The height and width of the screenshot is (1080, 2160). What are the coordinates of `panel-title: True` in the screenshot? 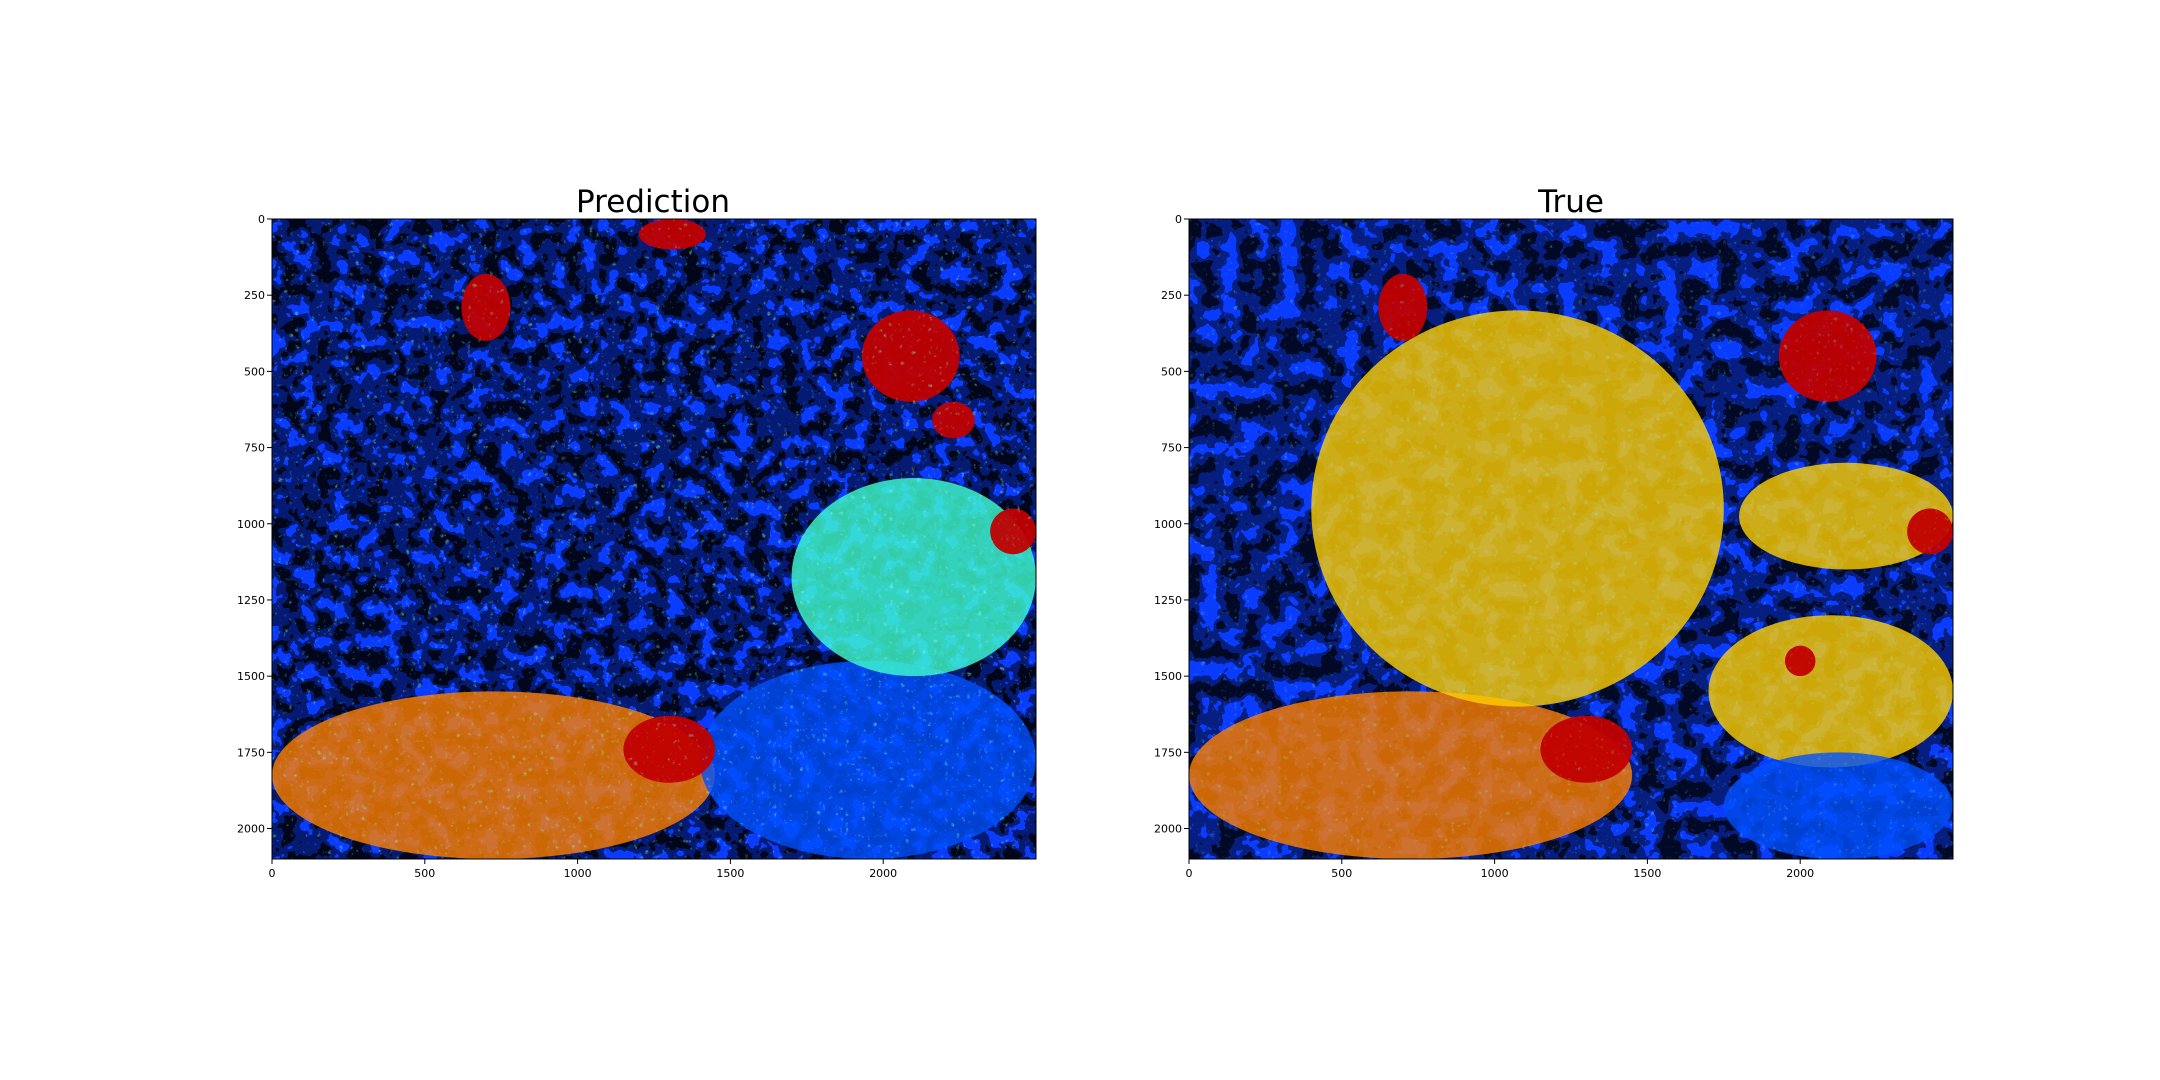 It's located at (1570, 202).